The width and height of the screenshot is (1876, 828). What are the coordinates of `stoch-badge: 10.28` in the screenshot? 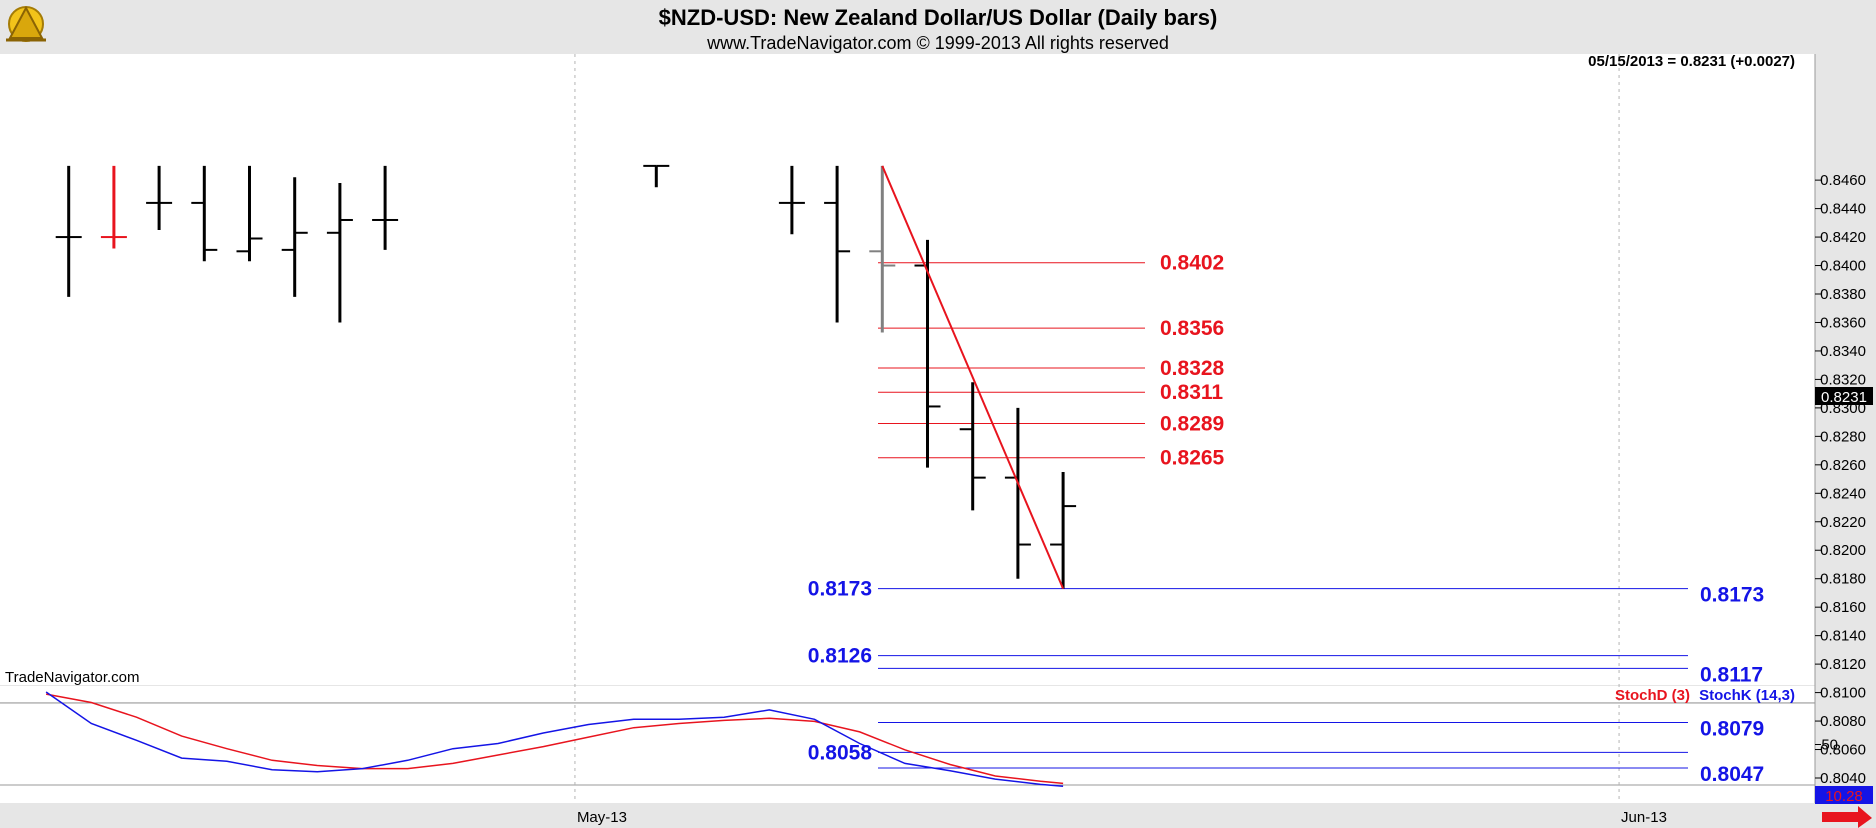 It's located at (1844, 796).